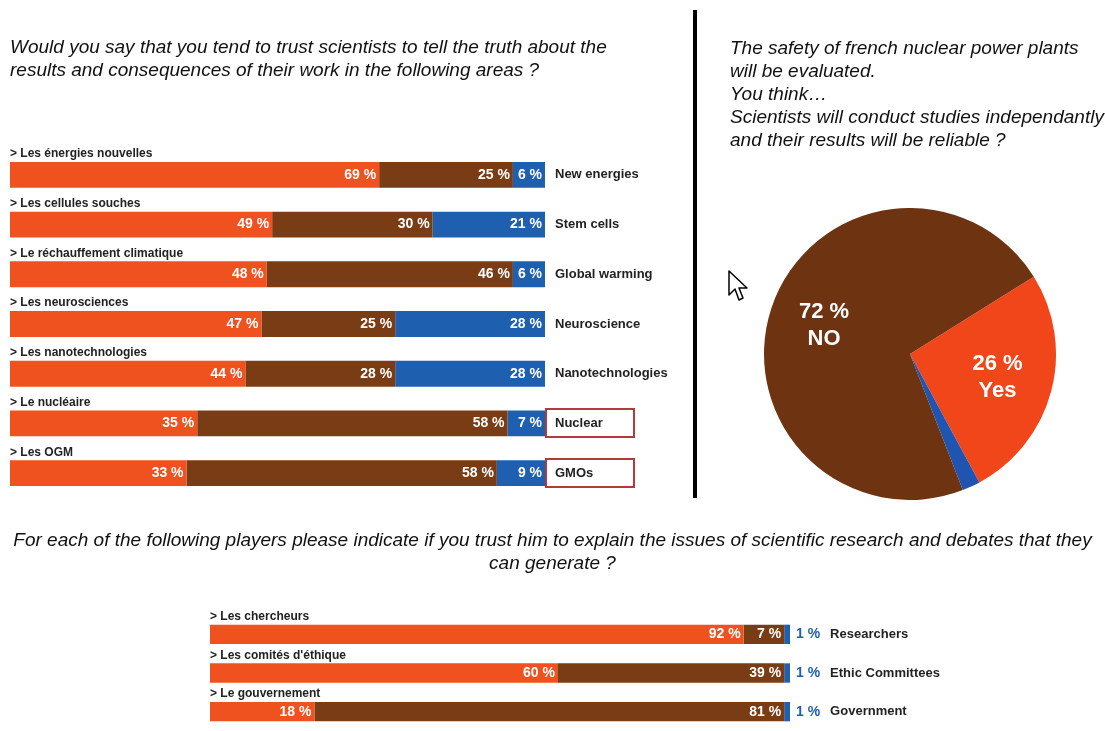 The height and width of the screenshot is (731, 1105). I want to click on y2-tick-label: Global warming, so click(604, 273).